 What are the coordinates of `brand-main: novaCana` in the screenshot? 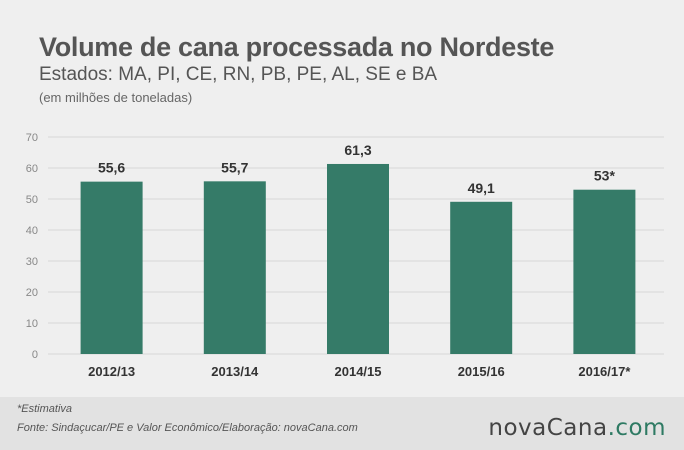 It's located at (548, 428).